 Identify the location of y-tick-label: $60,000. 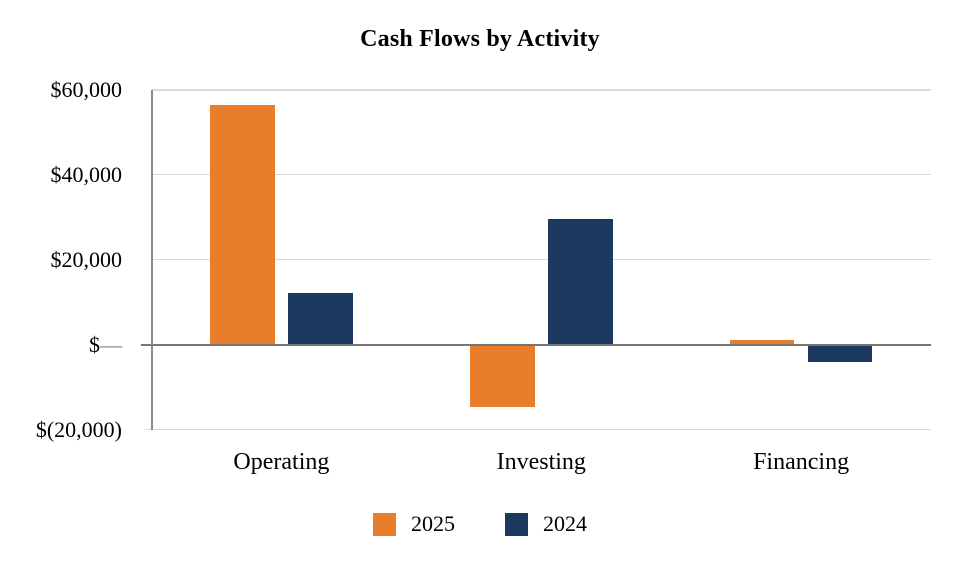
(61, 90).